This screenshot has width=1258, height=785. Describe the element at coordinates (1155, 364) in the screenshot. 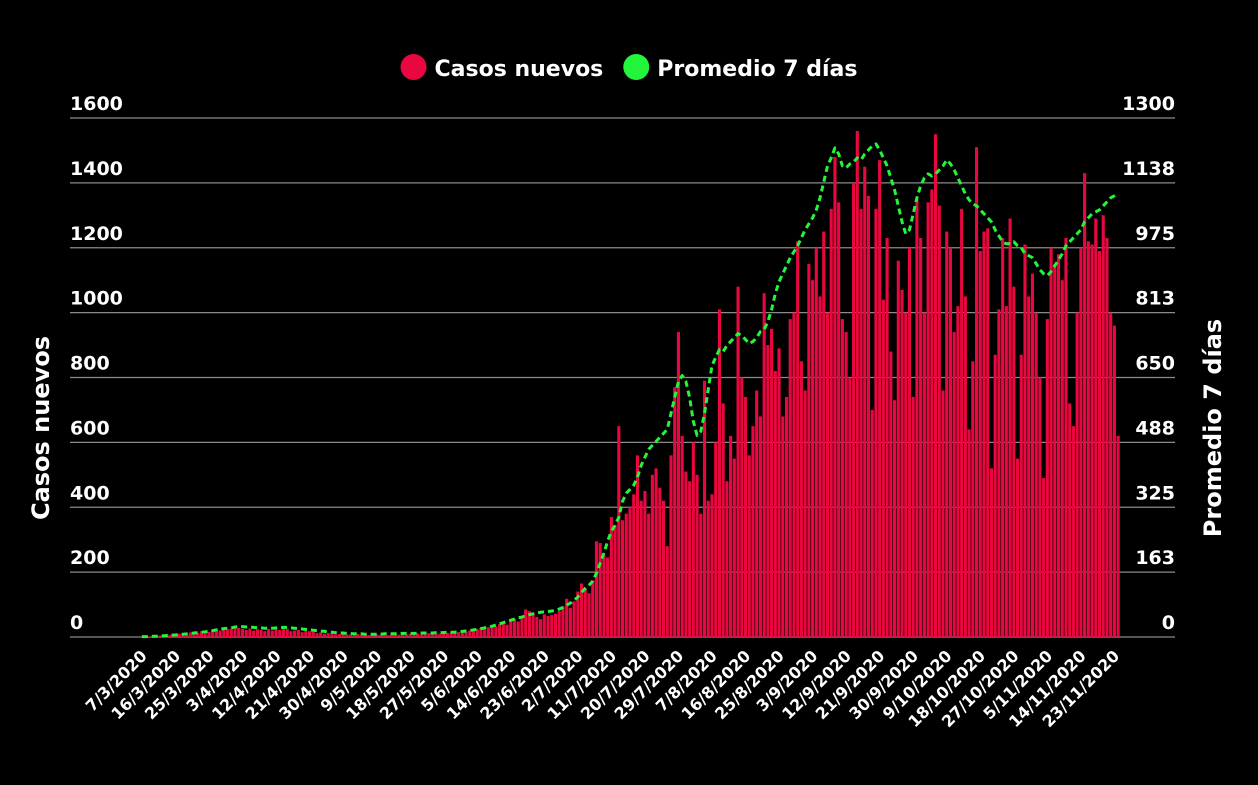

I see `y2-tick-label: 650` at that location.